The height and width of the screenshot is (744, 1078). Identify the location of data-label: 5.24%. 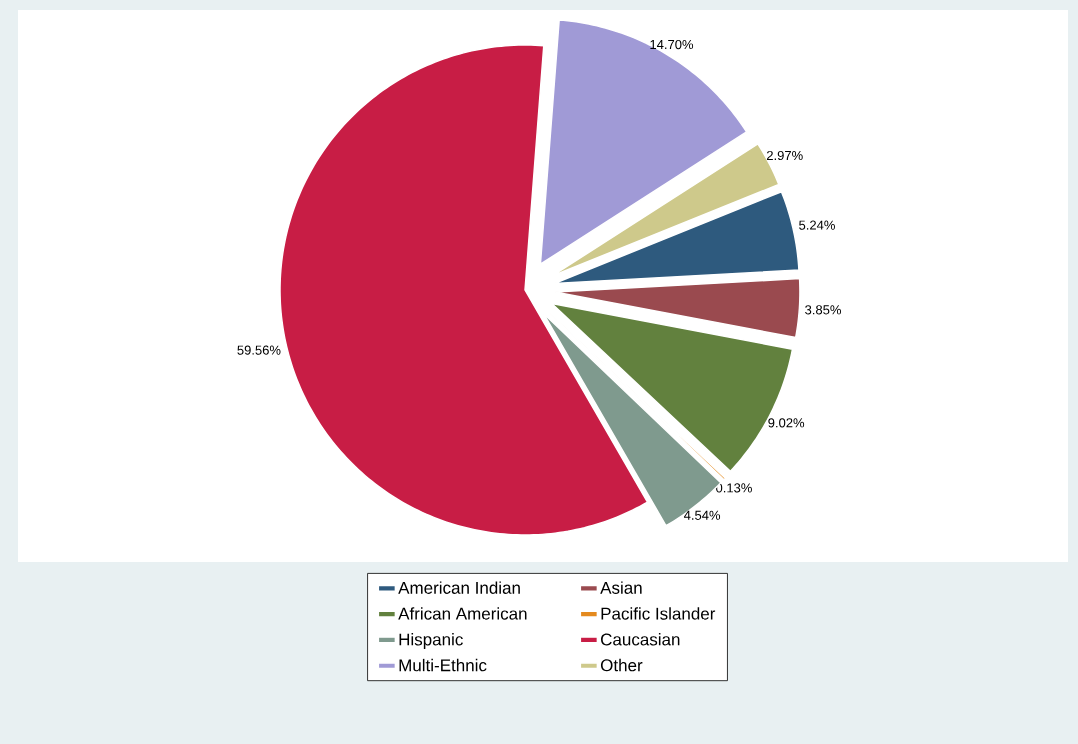
(817, 225).